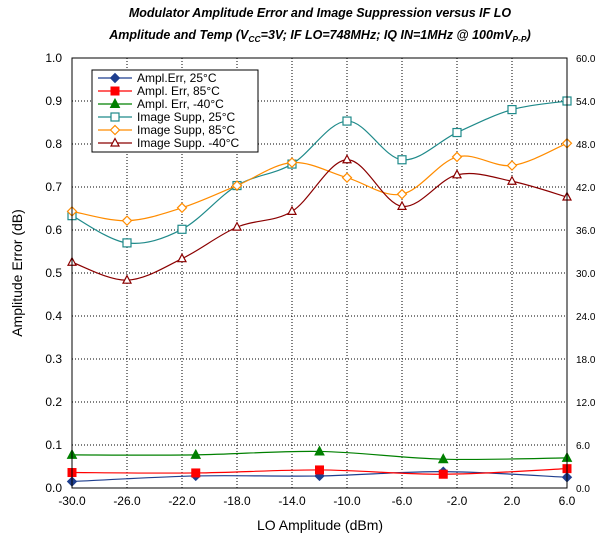  I want to click on y-tick-label: 0.1, so click(53, 445).